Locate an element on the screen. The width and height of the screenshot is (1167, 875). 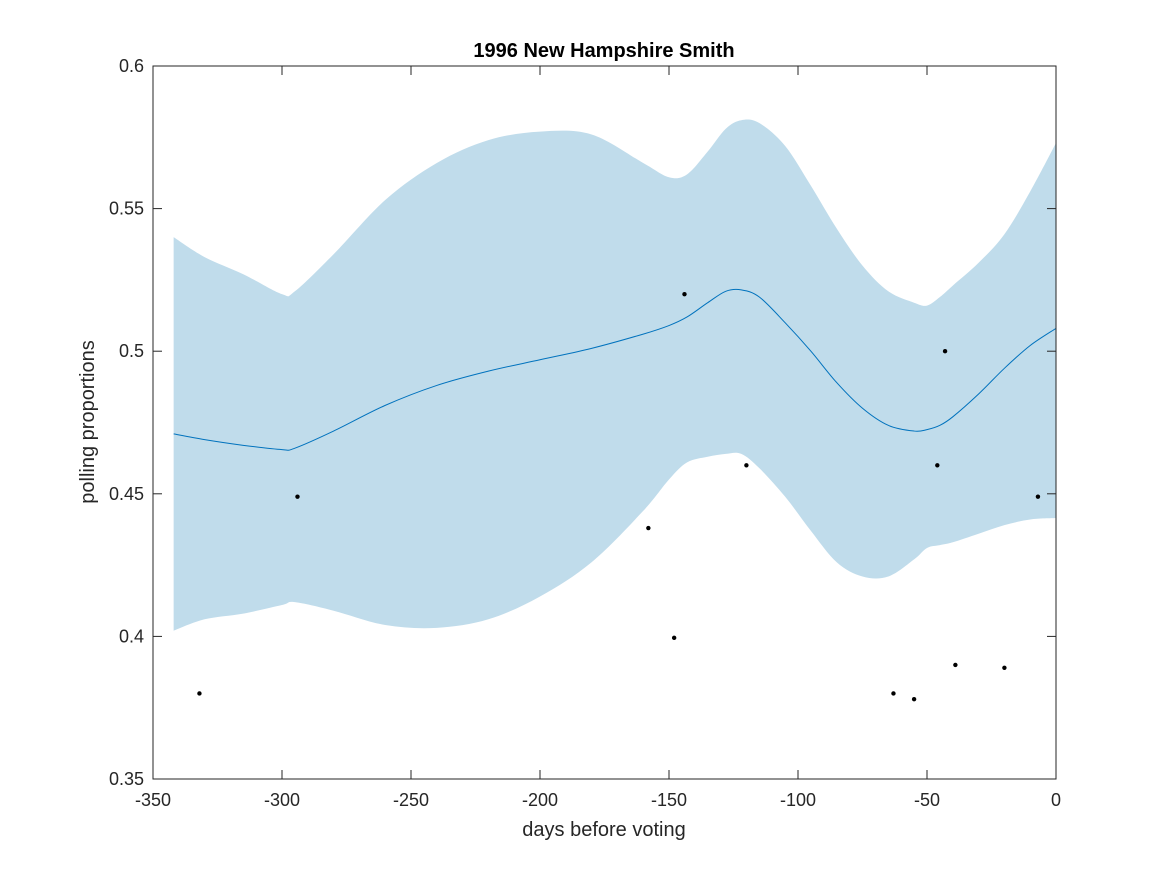
mean-line is located at coordinates (615, 369).